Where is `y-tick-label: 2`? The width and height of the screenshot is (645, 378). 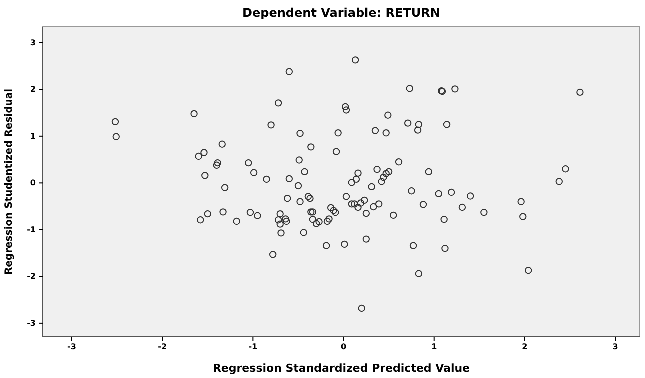 y-tick-label: 2 is located at coordinates (33, 89).